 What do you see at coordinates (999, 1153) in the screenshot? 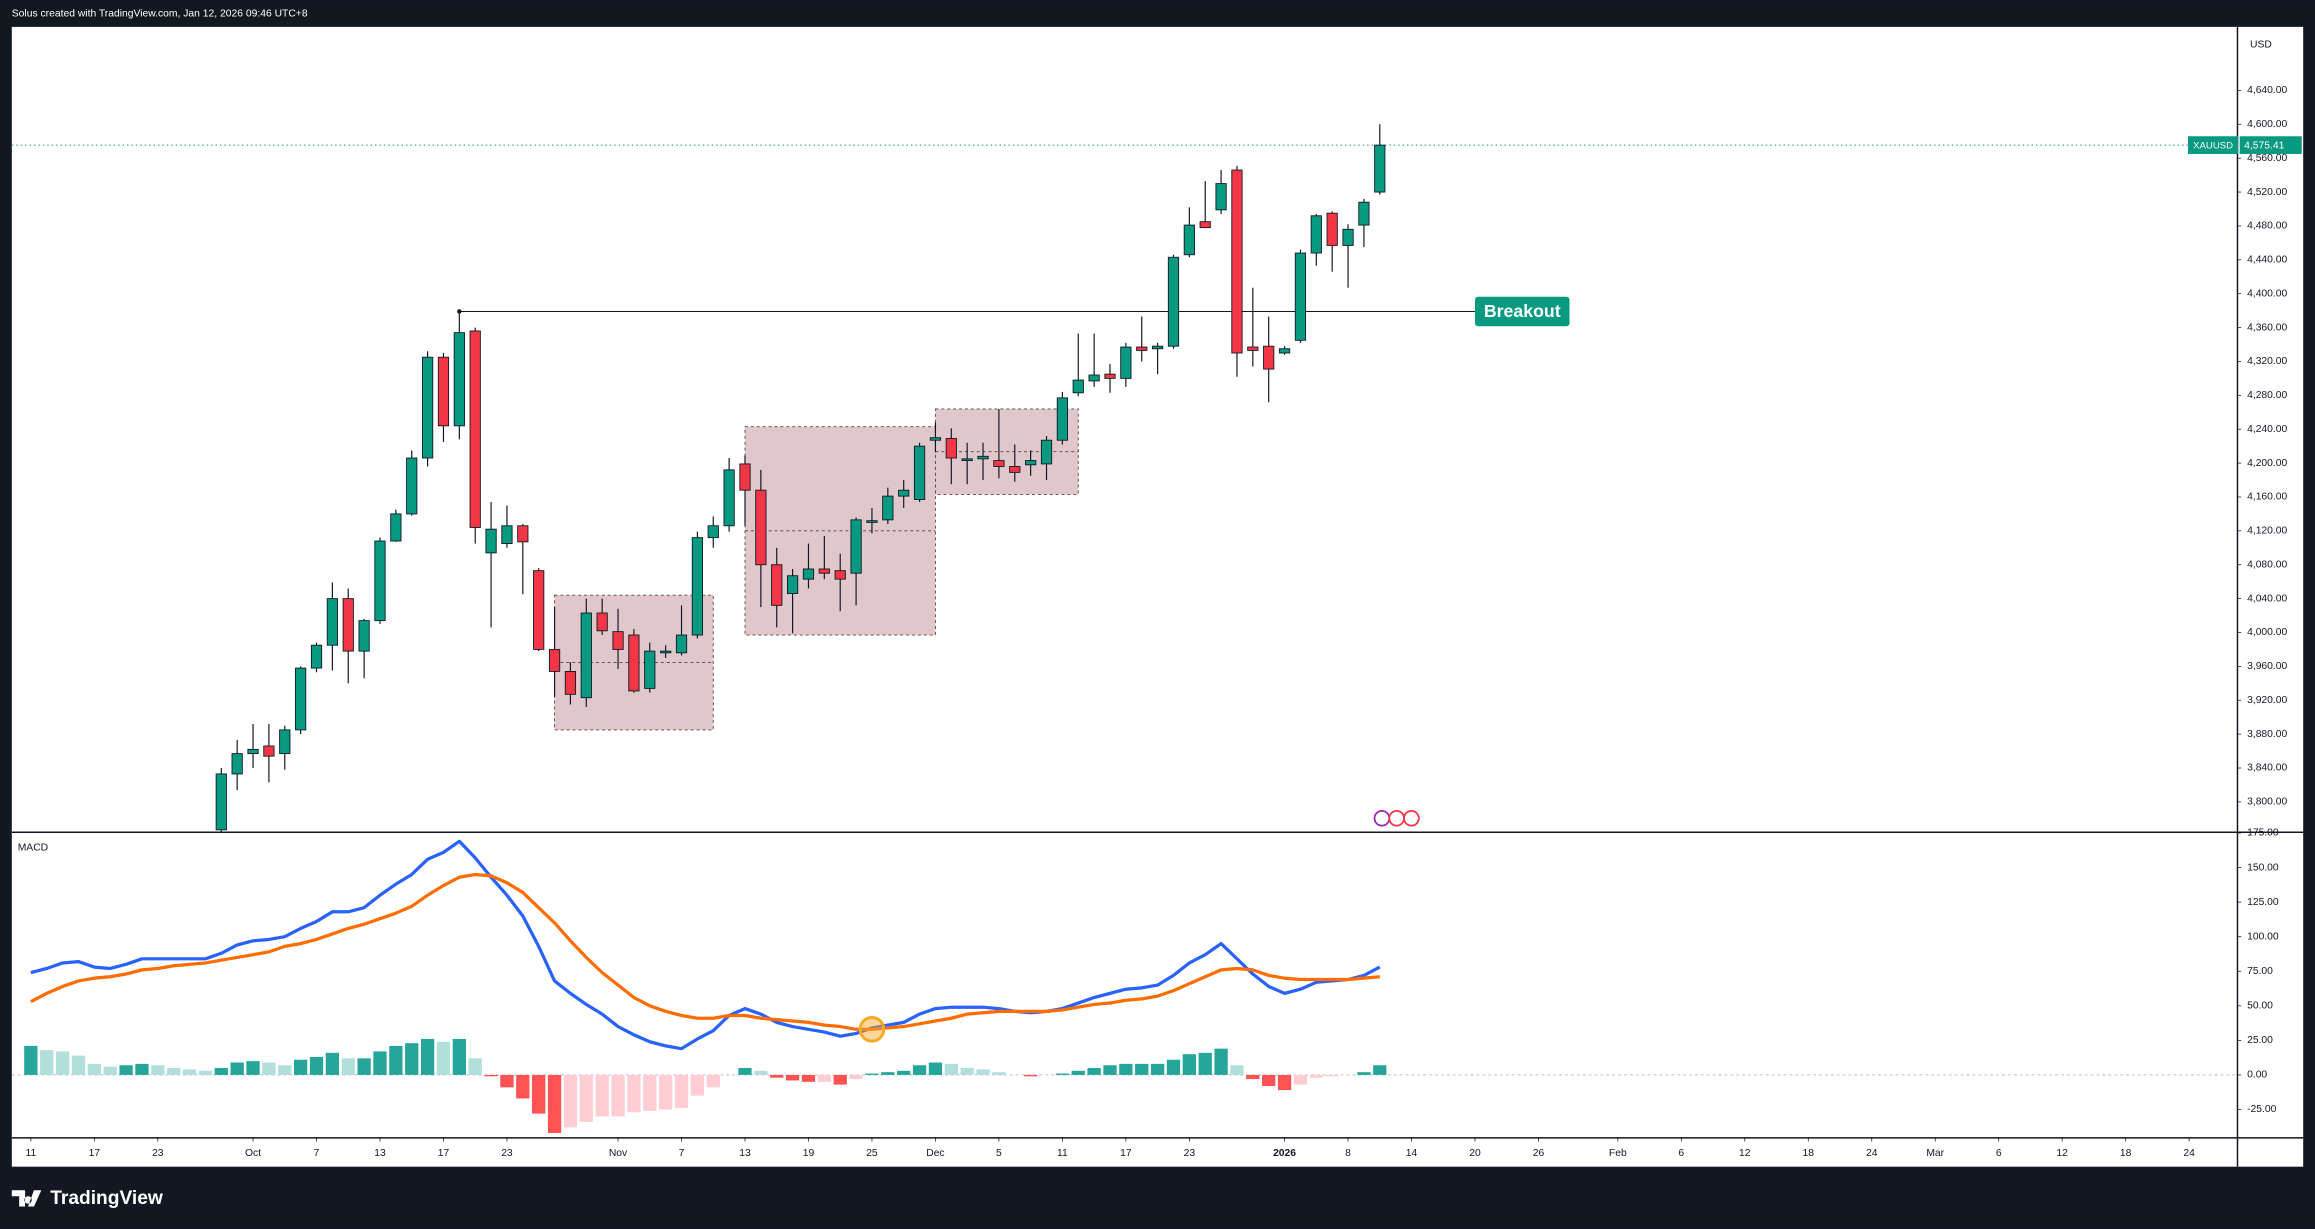
I see `x-tick-label: 5` at bounding box center [999, 1153].